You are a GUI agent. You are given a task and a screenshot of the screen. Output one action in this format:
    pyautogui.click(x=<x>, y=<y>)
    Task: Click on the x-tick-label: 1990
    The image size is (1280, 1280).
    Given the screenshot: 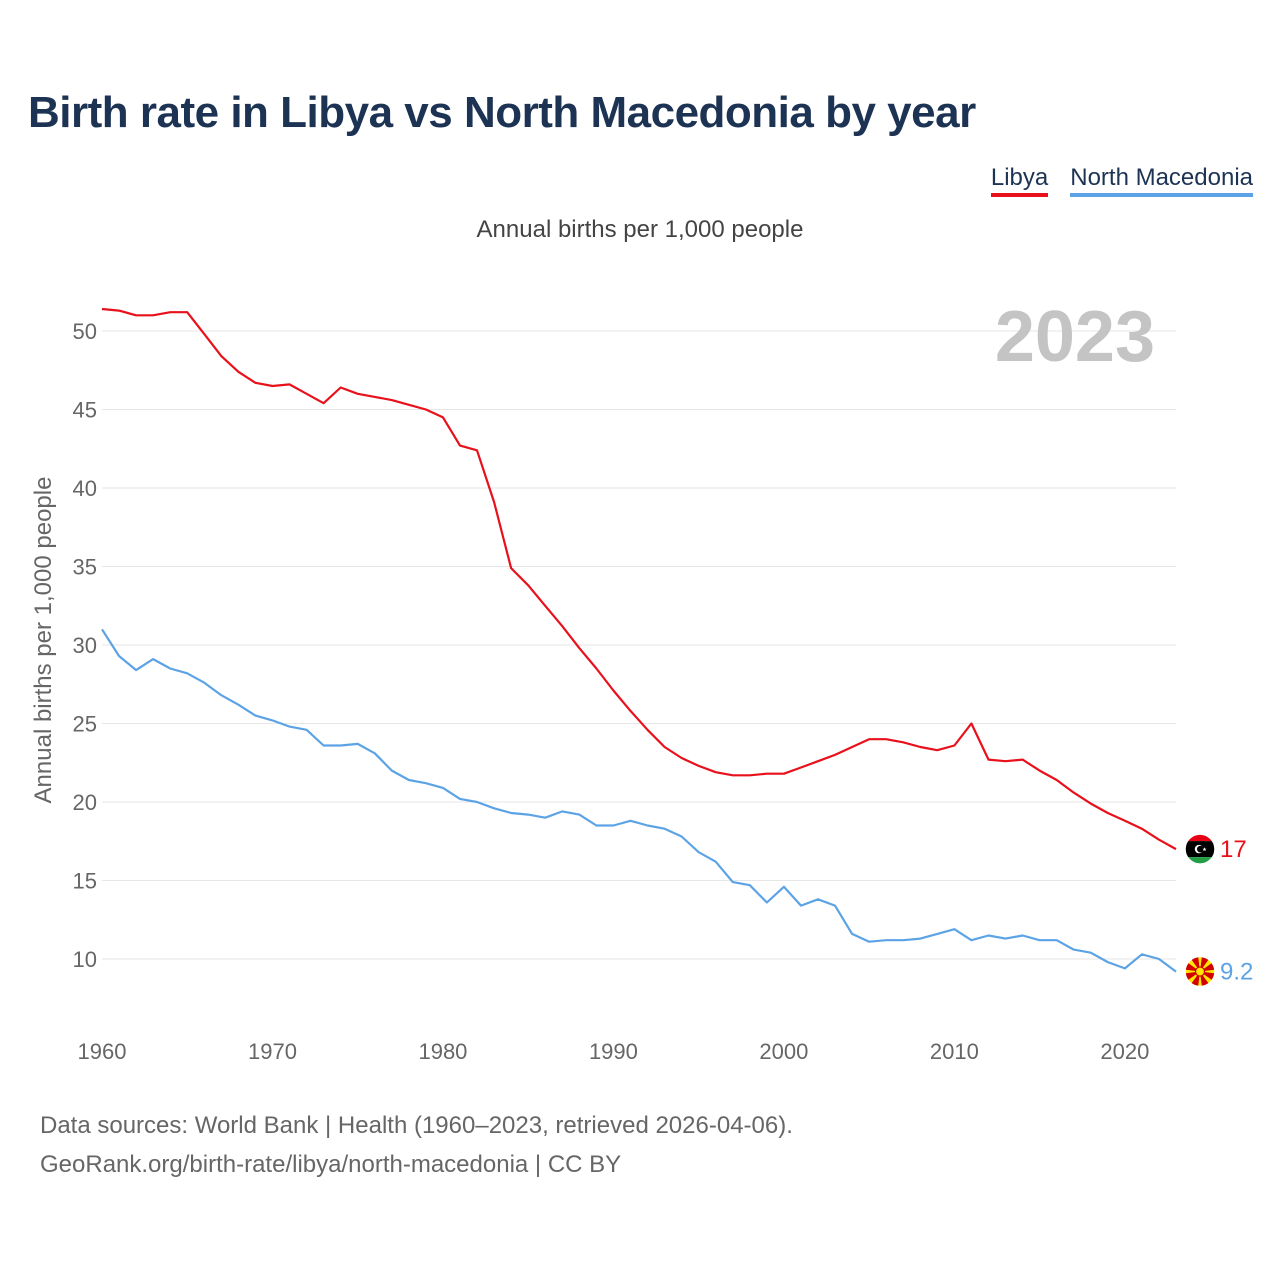 What is the action you would take?
    pyautogui.click(x=613, y=1051)
    